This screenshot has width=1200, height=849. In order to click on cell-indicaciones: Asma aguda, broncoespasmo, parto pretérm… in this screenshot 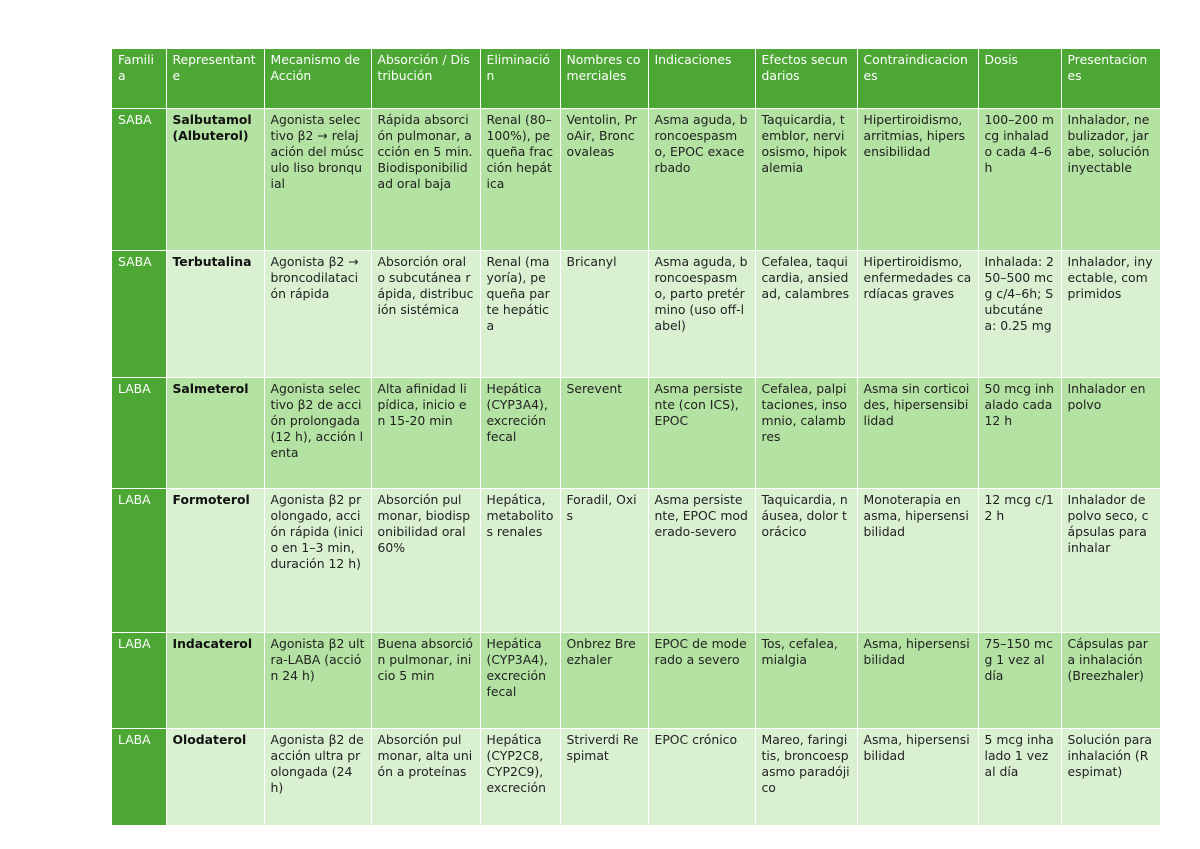, I will do `click(702, 314)`.